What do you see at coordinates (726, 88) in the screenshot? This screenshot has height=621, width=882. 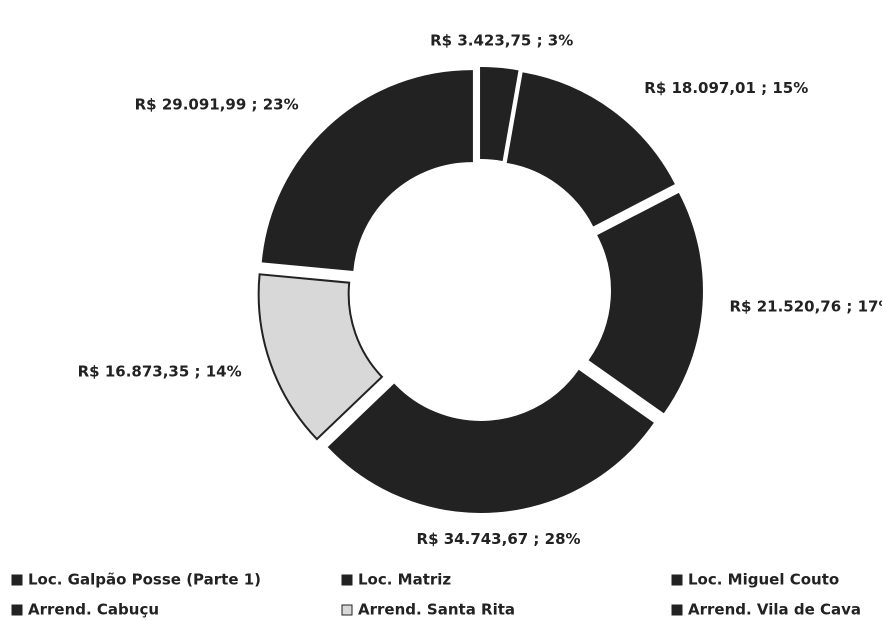 I see `data-label: R$ 18.097,01 ; 15%` at bounding box center [726, 88].